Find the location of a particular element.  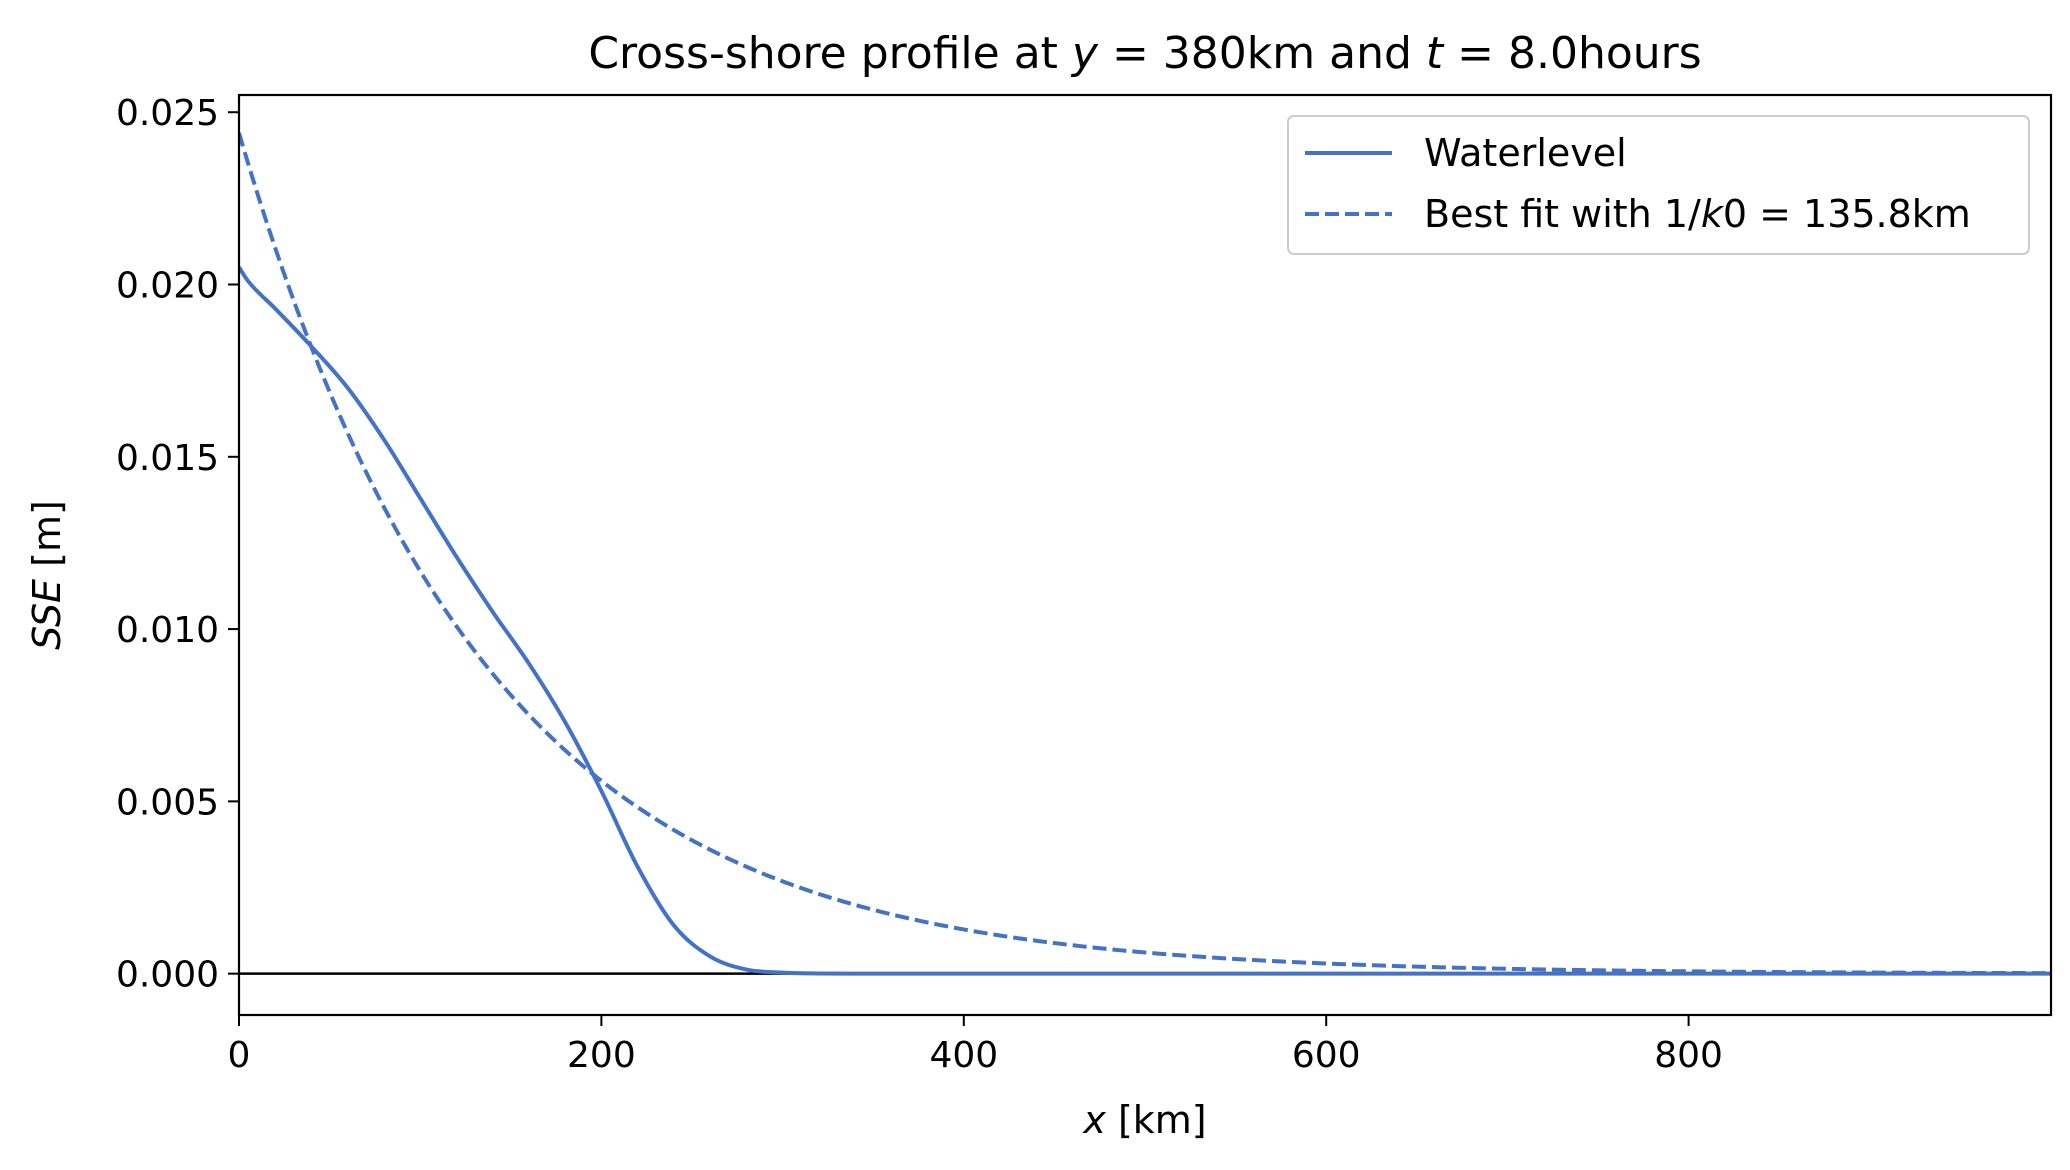

x-tick-label: 800 is located at coordinates (1688, 1055).